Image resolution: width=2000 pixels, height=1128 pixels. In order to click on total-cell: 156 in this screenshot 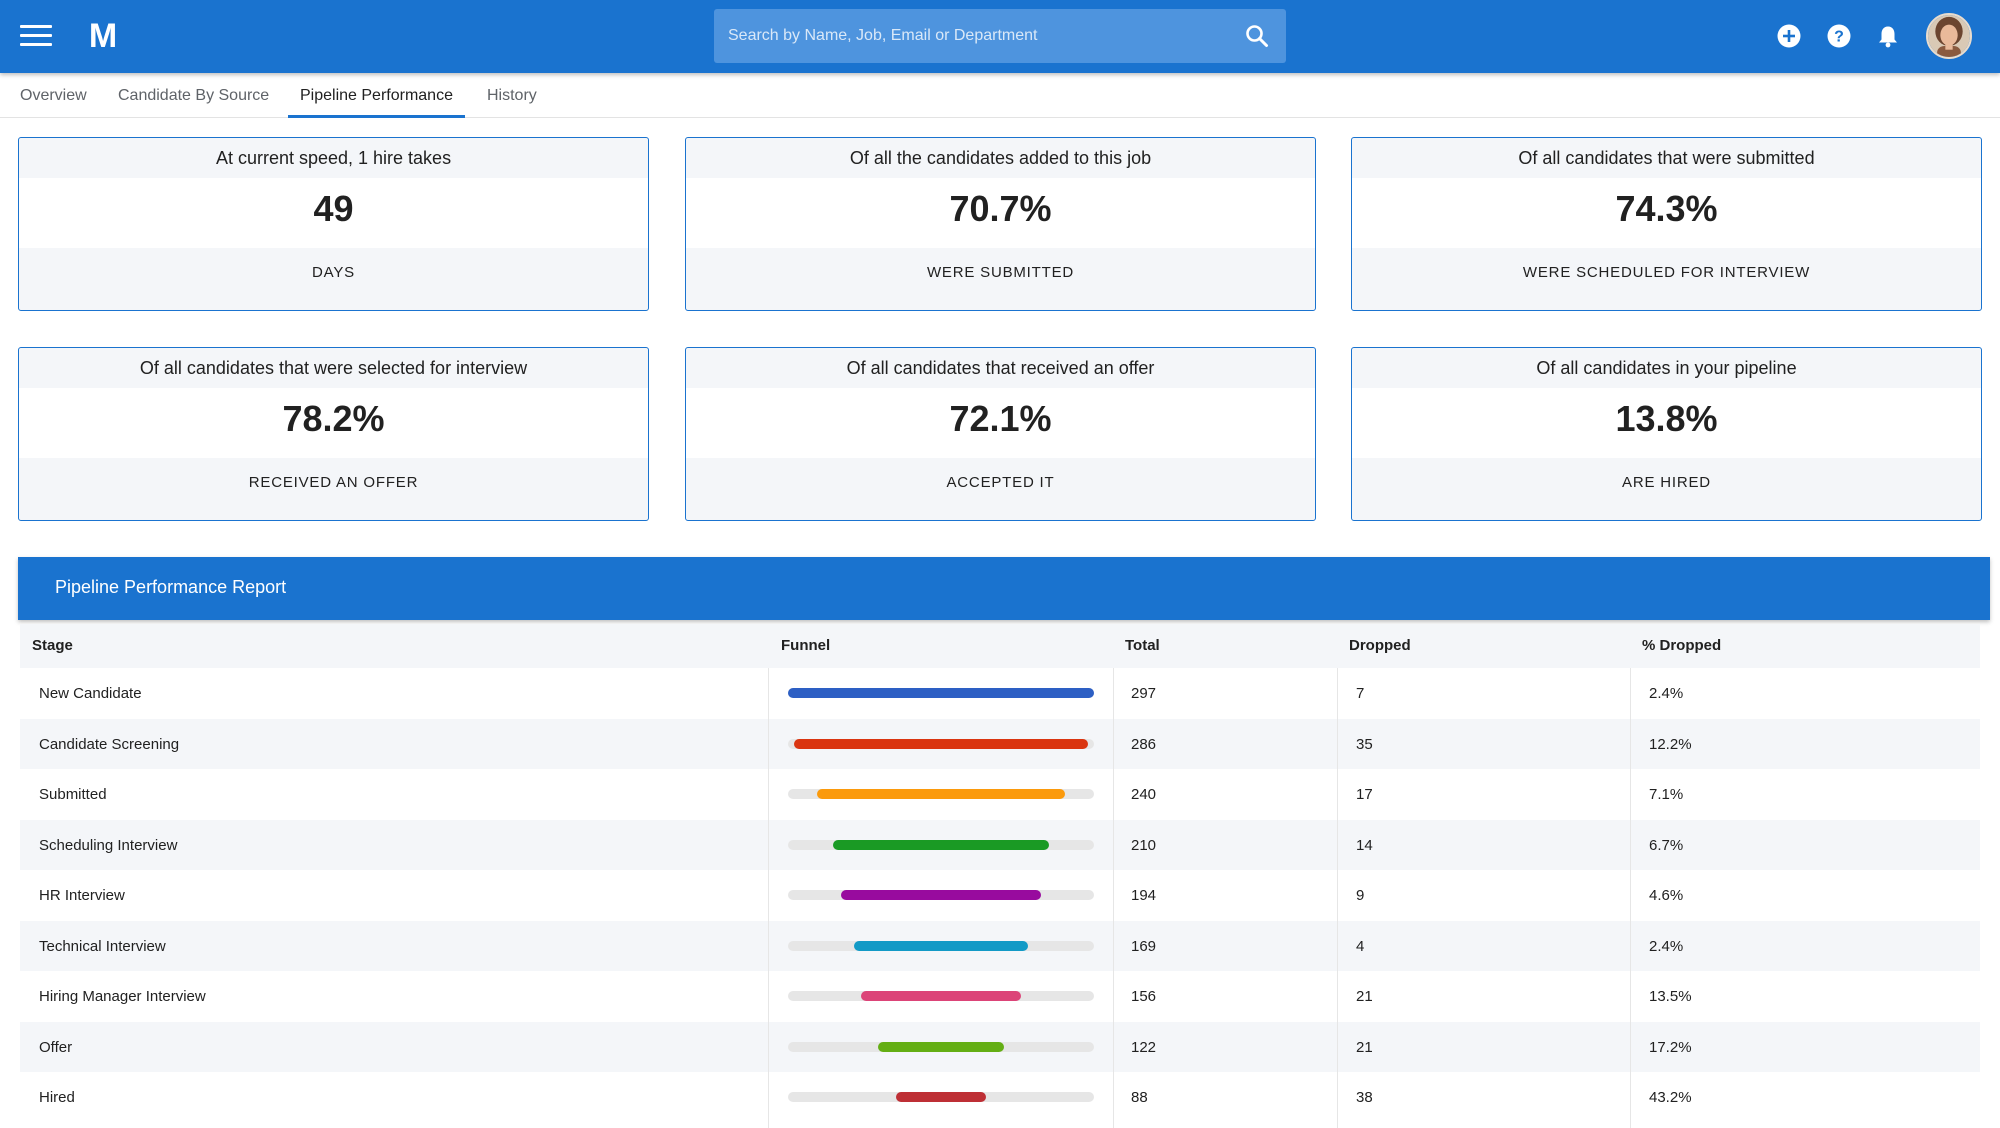, I will do `click(1144, 996)`.